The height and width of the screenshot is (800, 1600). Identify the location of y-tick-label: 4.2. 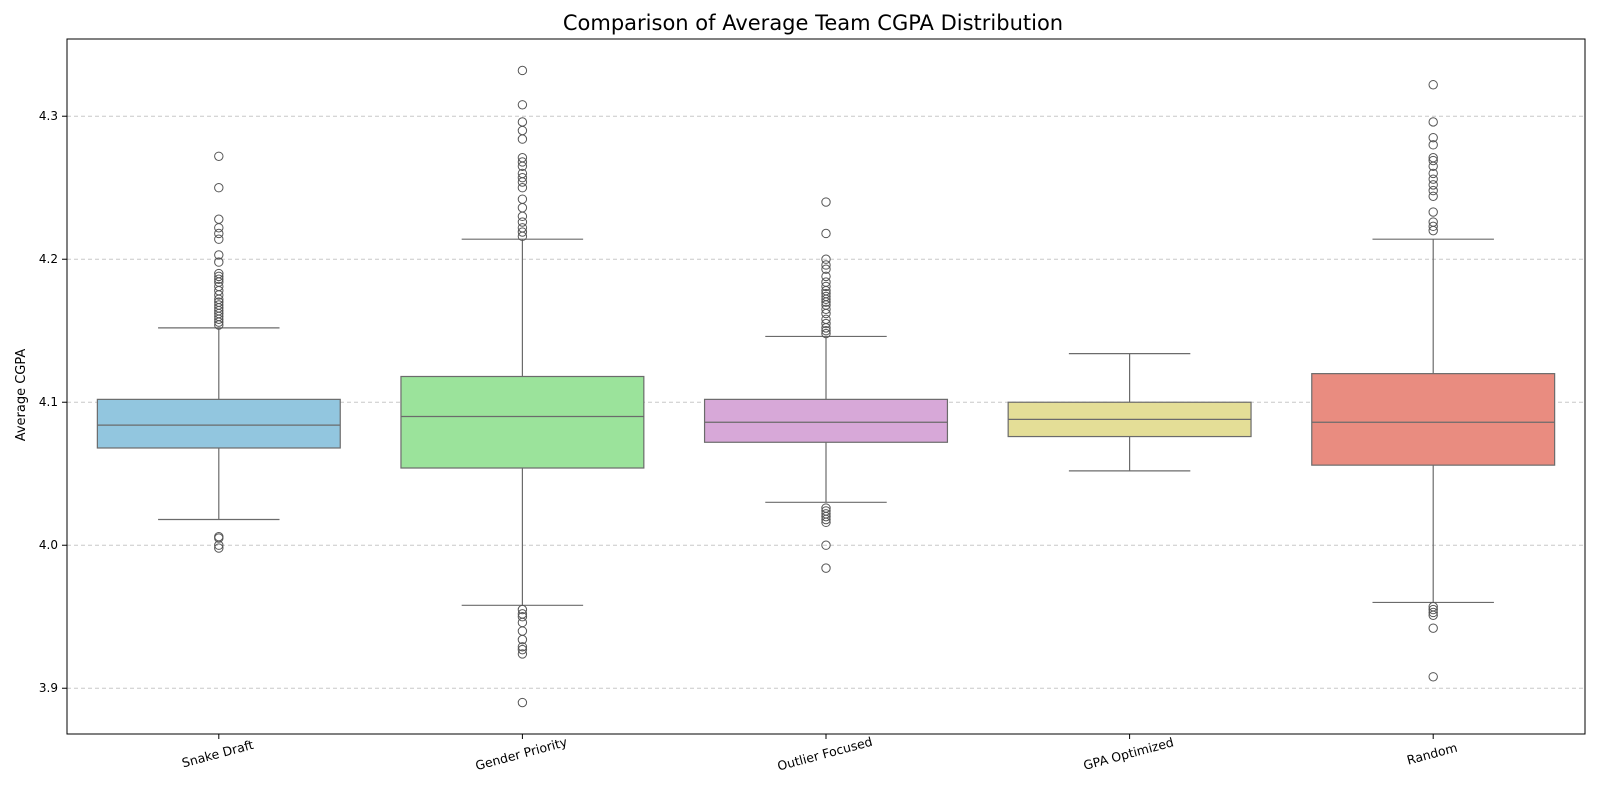
(48, 259).